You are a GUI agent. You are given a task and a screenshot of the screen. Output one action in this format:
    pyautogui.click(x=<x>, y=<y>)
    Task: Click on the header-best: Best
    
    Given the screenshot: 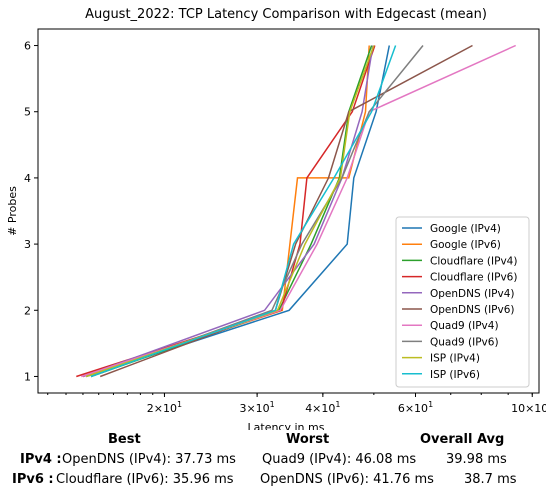 What is the action you would take?
    pyautogui.click(x=124, y=439)
    